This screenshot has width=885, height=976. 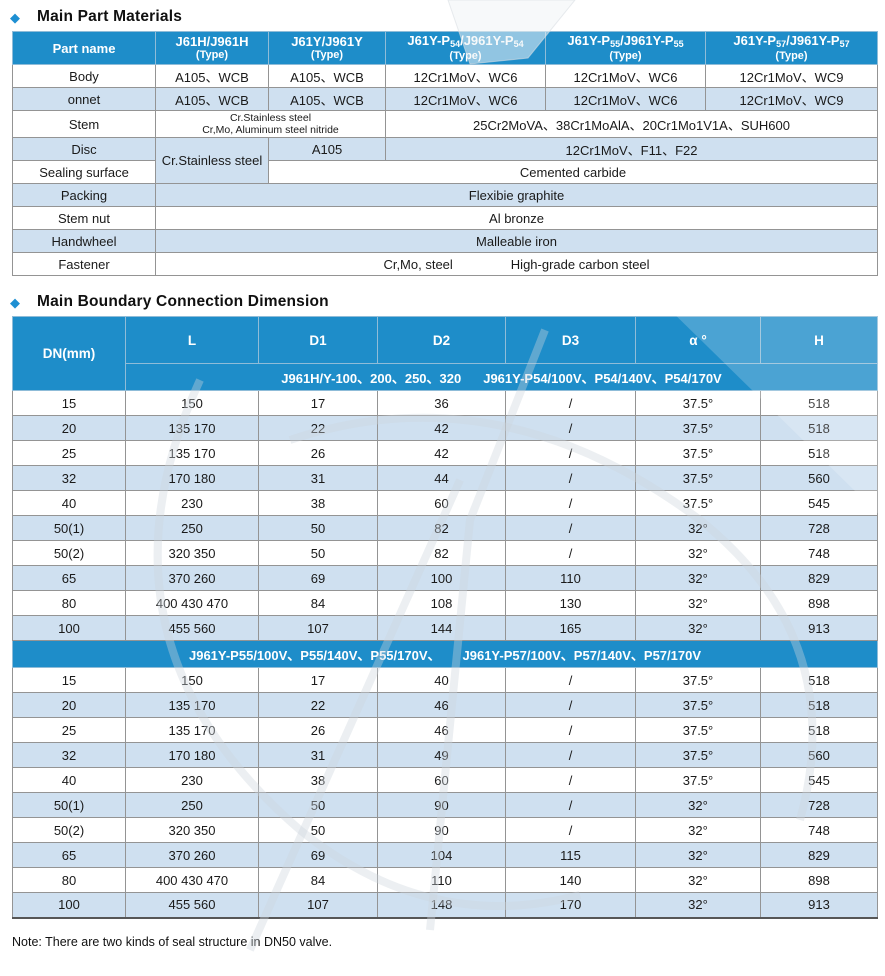 I want to click on dimension-cell: 455 560, so click(x=192, y=905).